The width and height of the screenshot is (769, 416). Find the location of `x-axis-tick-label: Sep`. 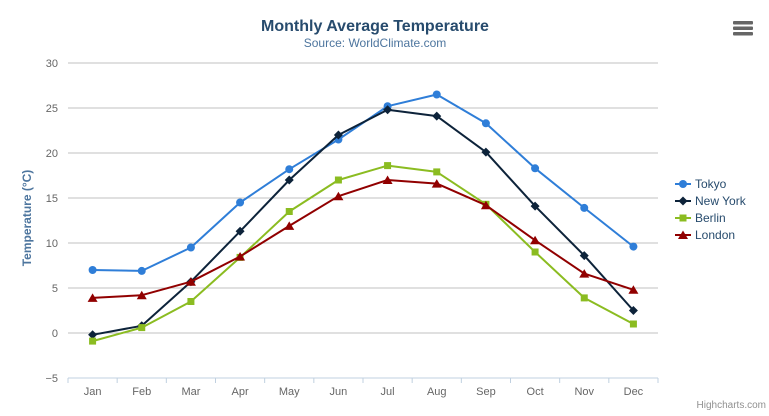

x-axis-tick-label: Sep is located at coordinates (486, 392).